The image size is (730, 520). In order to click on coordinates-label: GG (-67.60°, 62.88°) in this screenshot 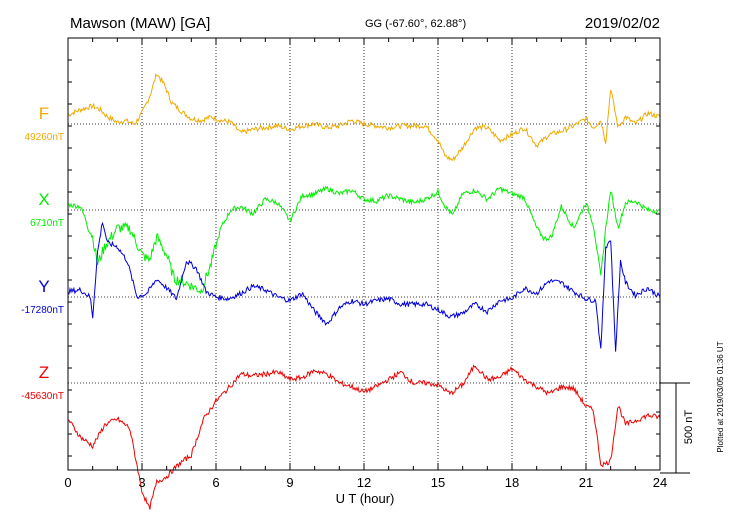, I will do `click(415, 24)`.